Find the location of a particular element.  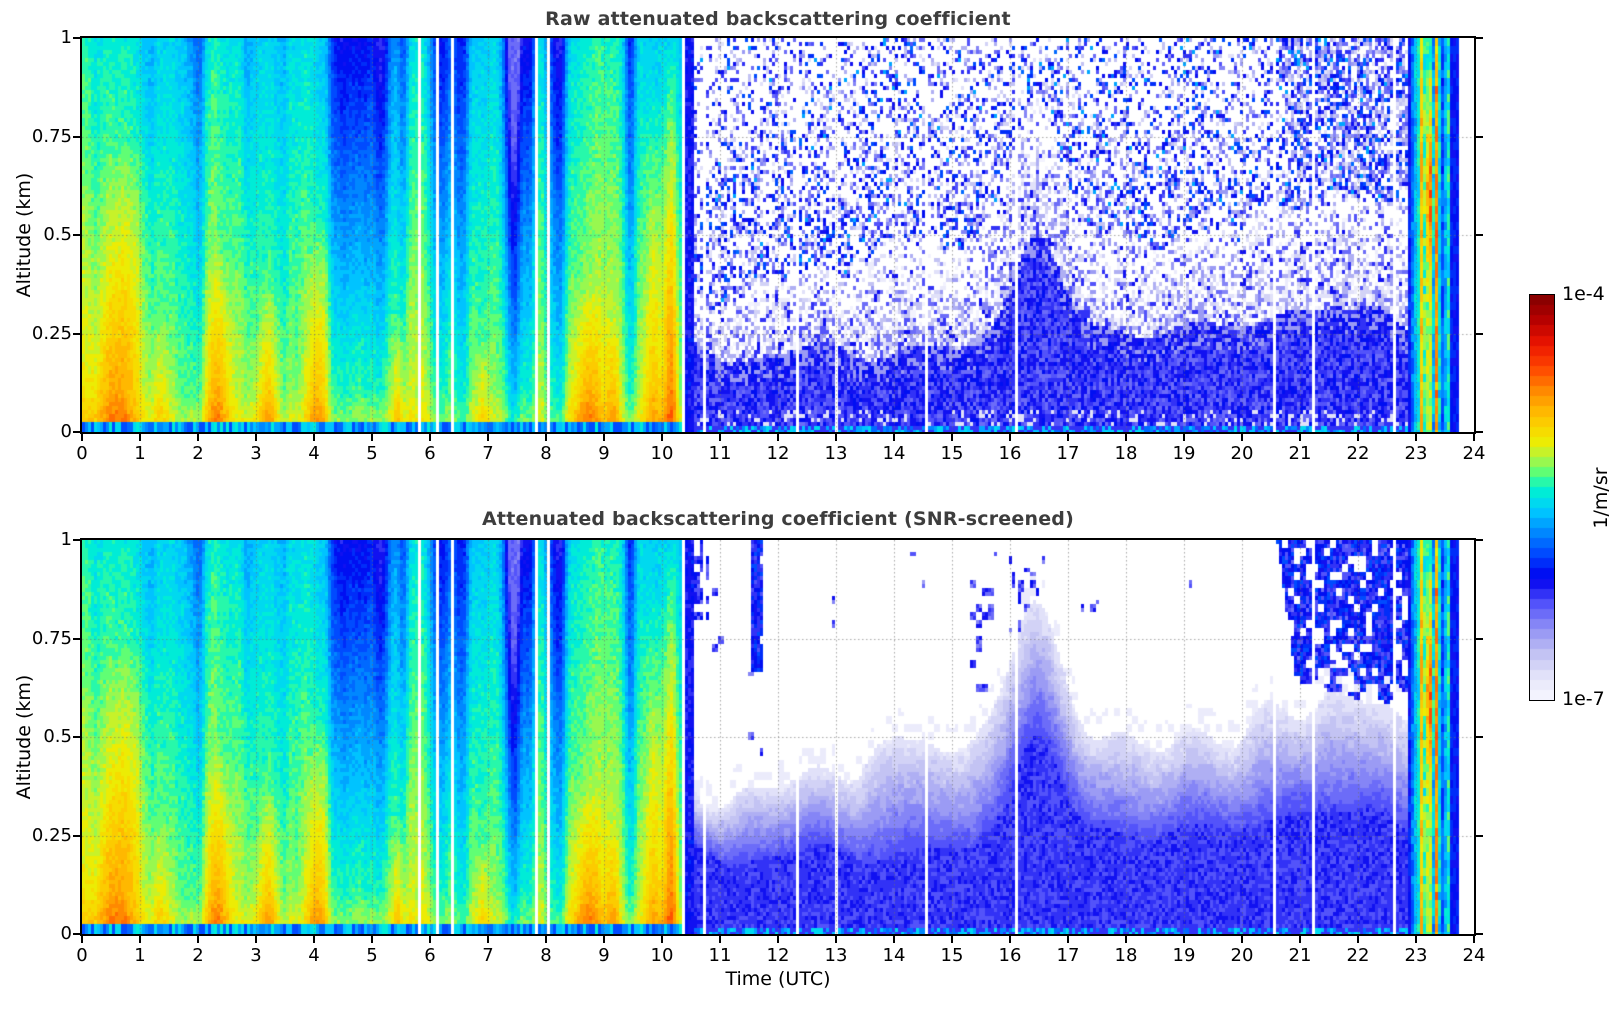

y-tick-label: 0.5 is located at coordinates (57, 736).